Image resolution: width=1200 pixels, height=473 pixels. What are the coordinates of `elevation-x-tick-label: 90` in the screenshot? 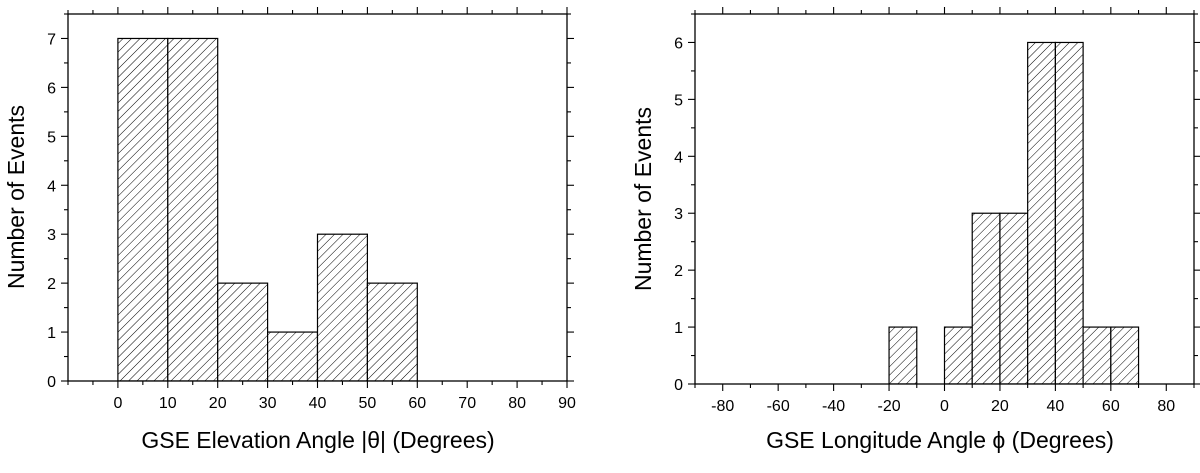 It's located at (567, 403).